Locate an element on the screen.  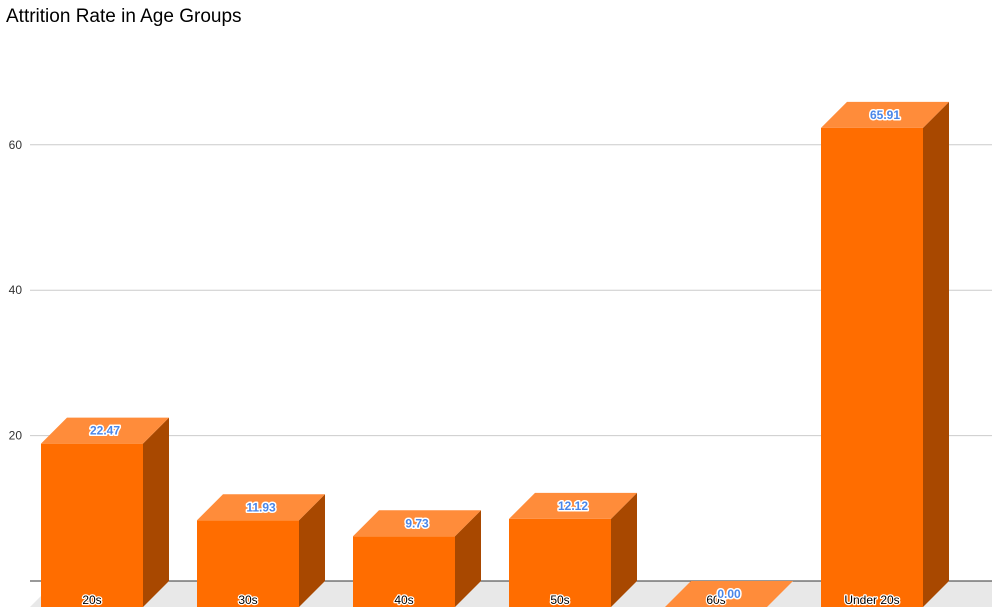
chart-title: Attrition Rate in Age Groups is located at coordinates (124, 16).